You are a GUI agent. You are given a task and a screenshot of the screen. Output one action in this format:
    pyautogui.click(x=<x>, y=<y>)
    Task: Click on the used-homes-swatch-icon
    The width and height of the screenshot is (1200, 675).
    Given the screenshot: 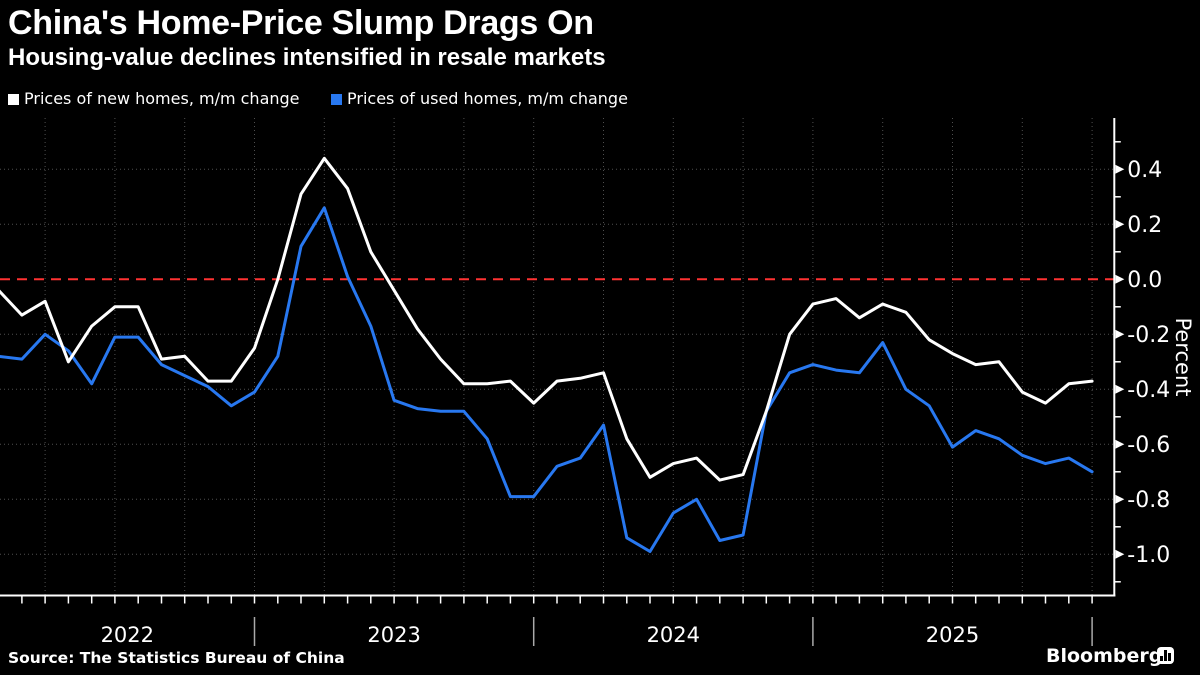 What is the action you would take?
    pyautogui.click(x=336, y=99)
    